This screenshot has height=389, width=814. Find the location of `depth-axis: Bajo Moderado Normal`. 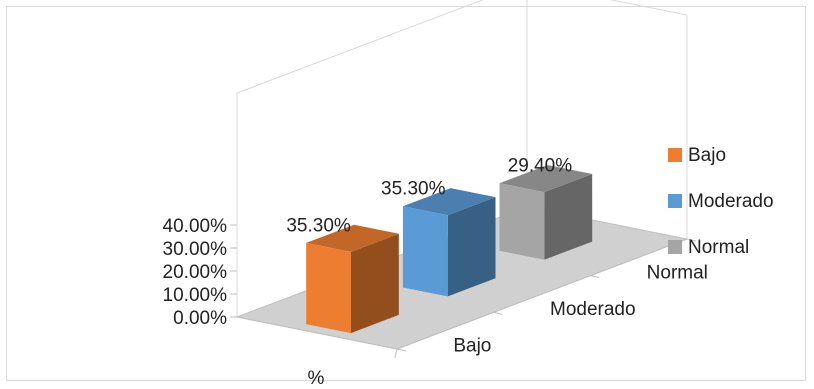

depth-axis: Bajo Moderado Normal is located at coordinates (552, 297).